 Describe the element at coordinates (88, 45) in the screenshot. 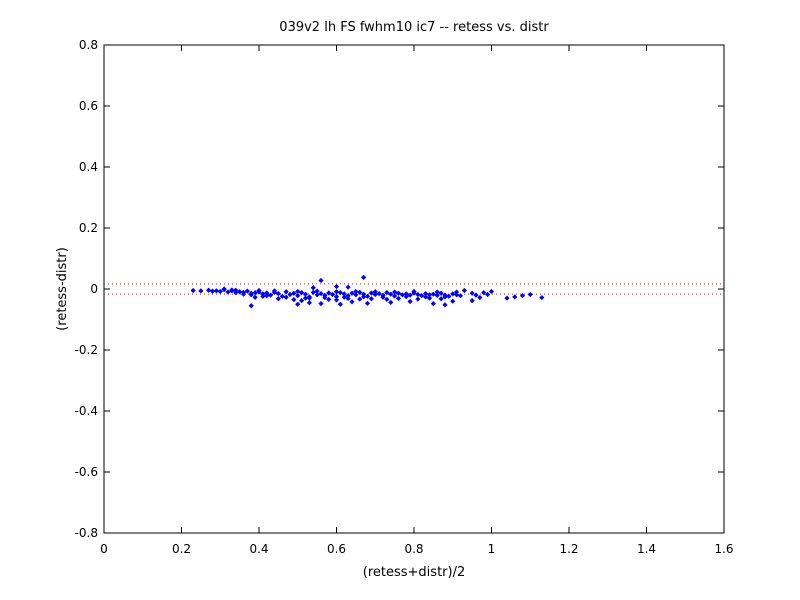

I see `y-tick-label: 0.8` at that location.